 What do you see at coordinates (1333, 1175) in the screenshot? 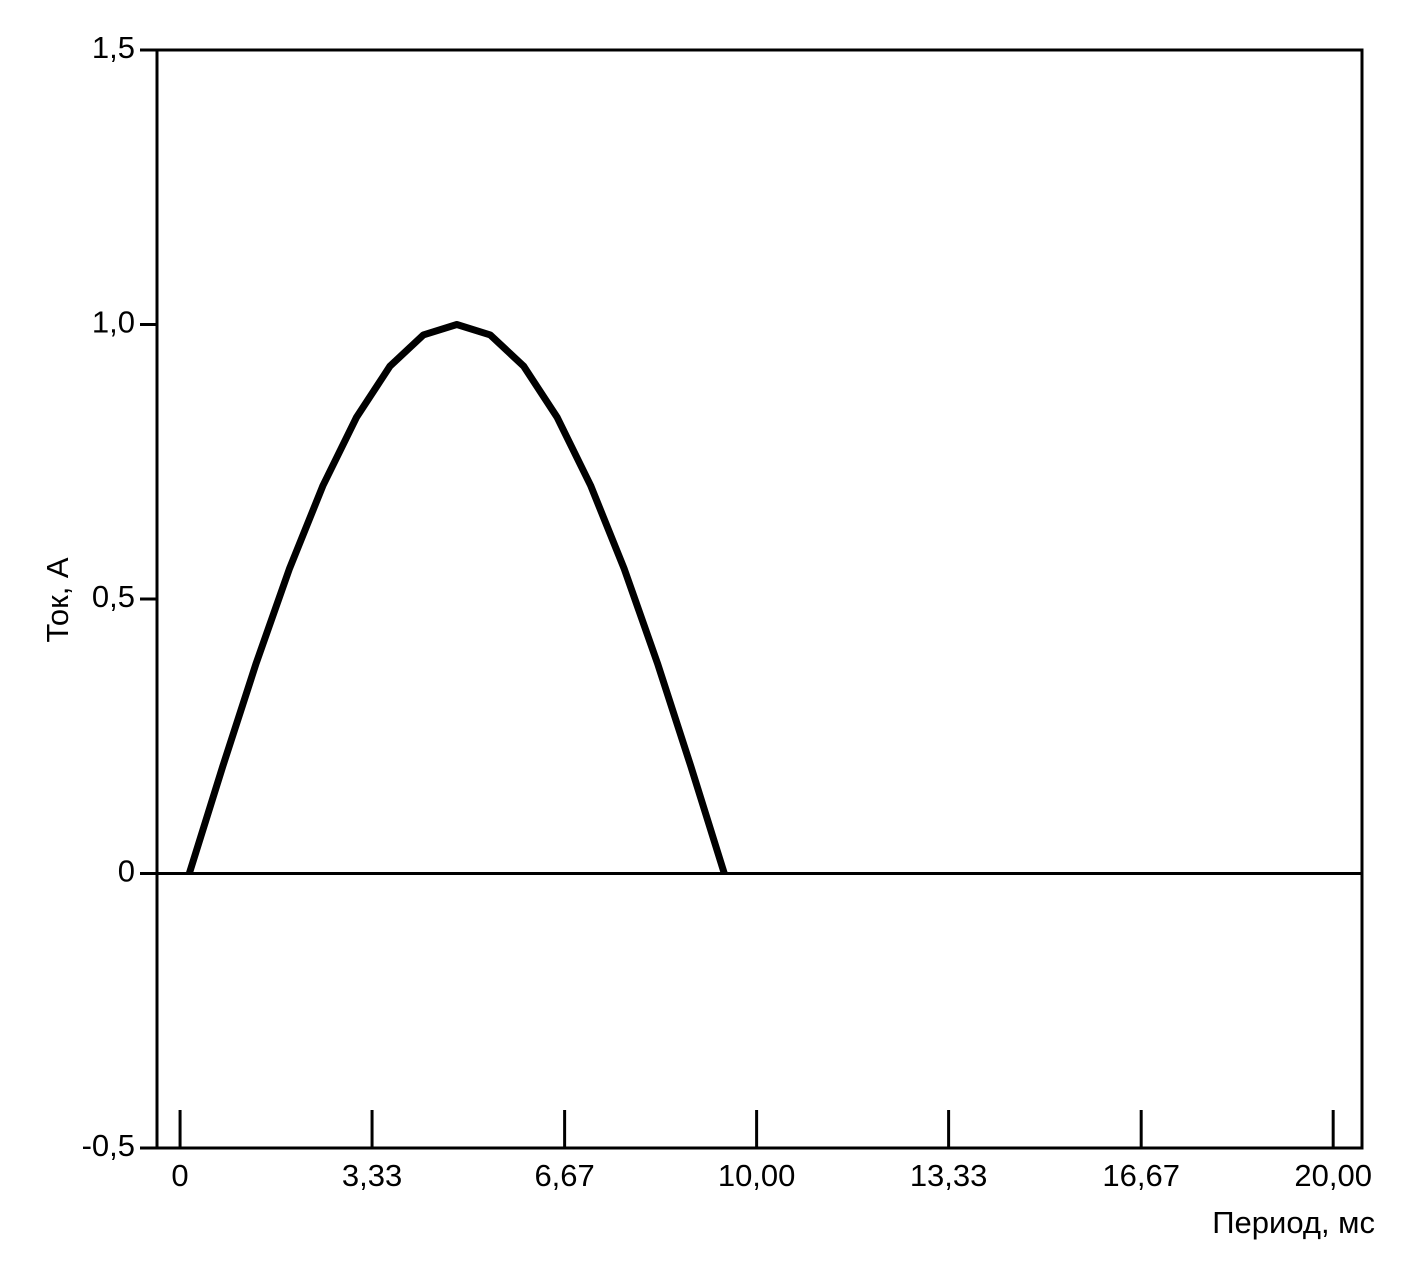
I see `x-tick-label: 20,00` at bounding box center [1333, 1175].